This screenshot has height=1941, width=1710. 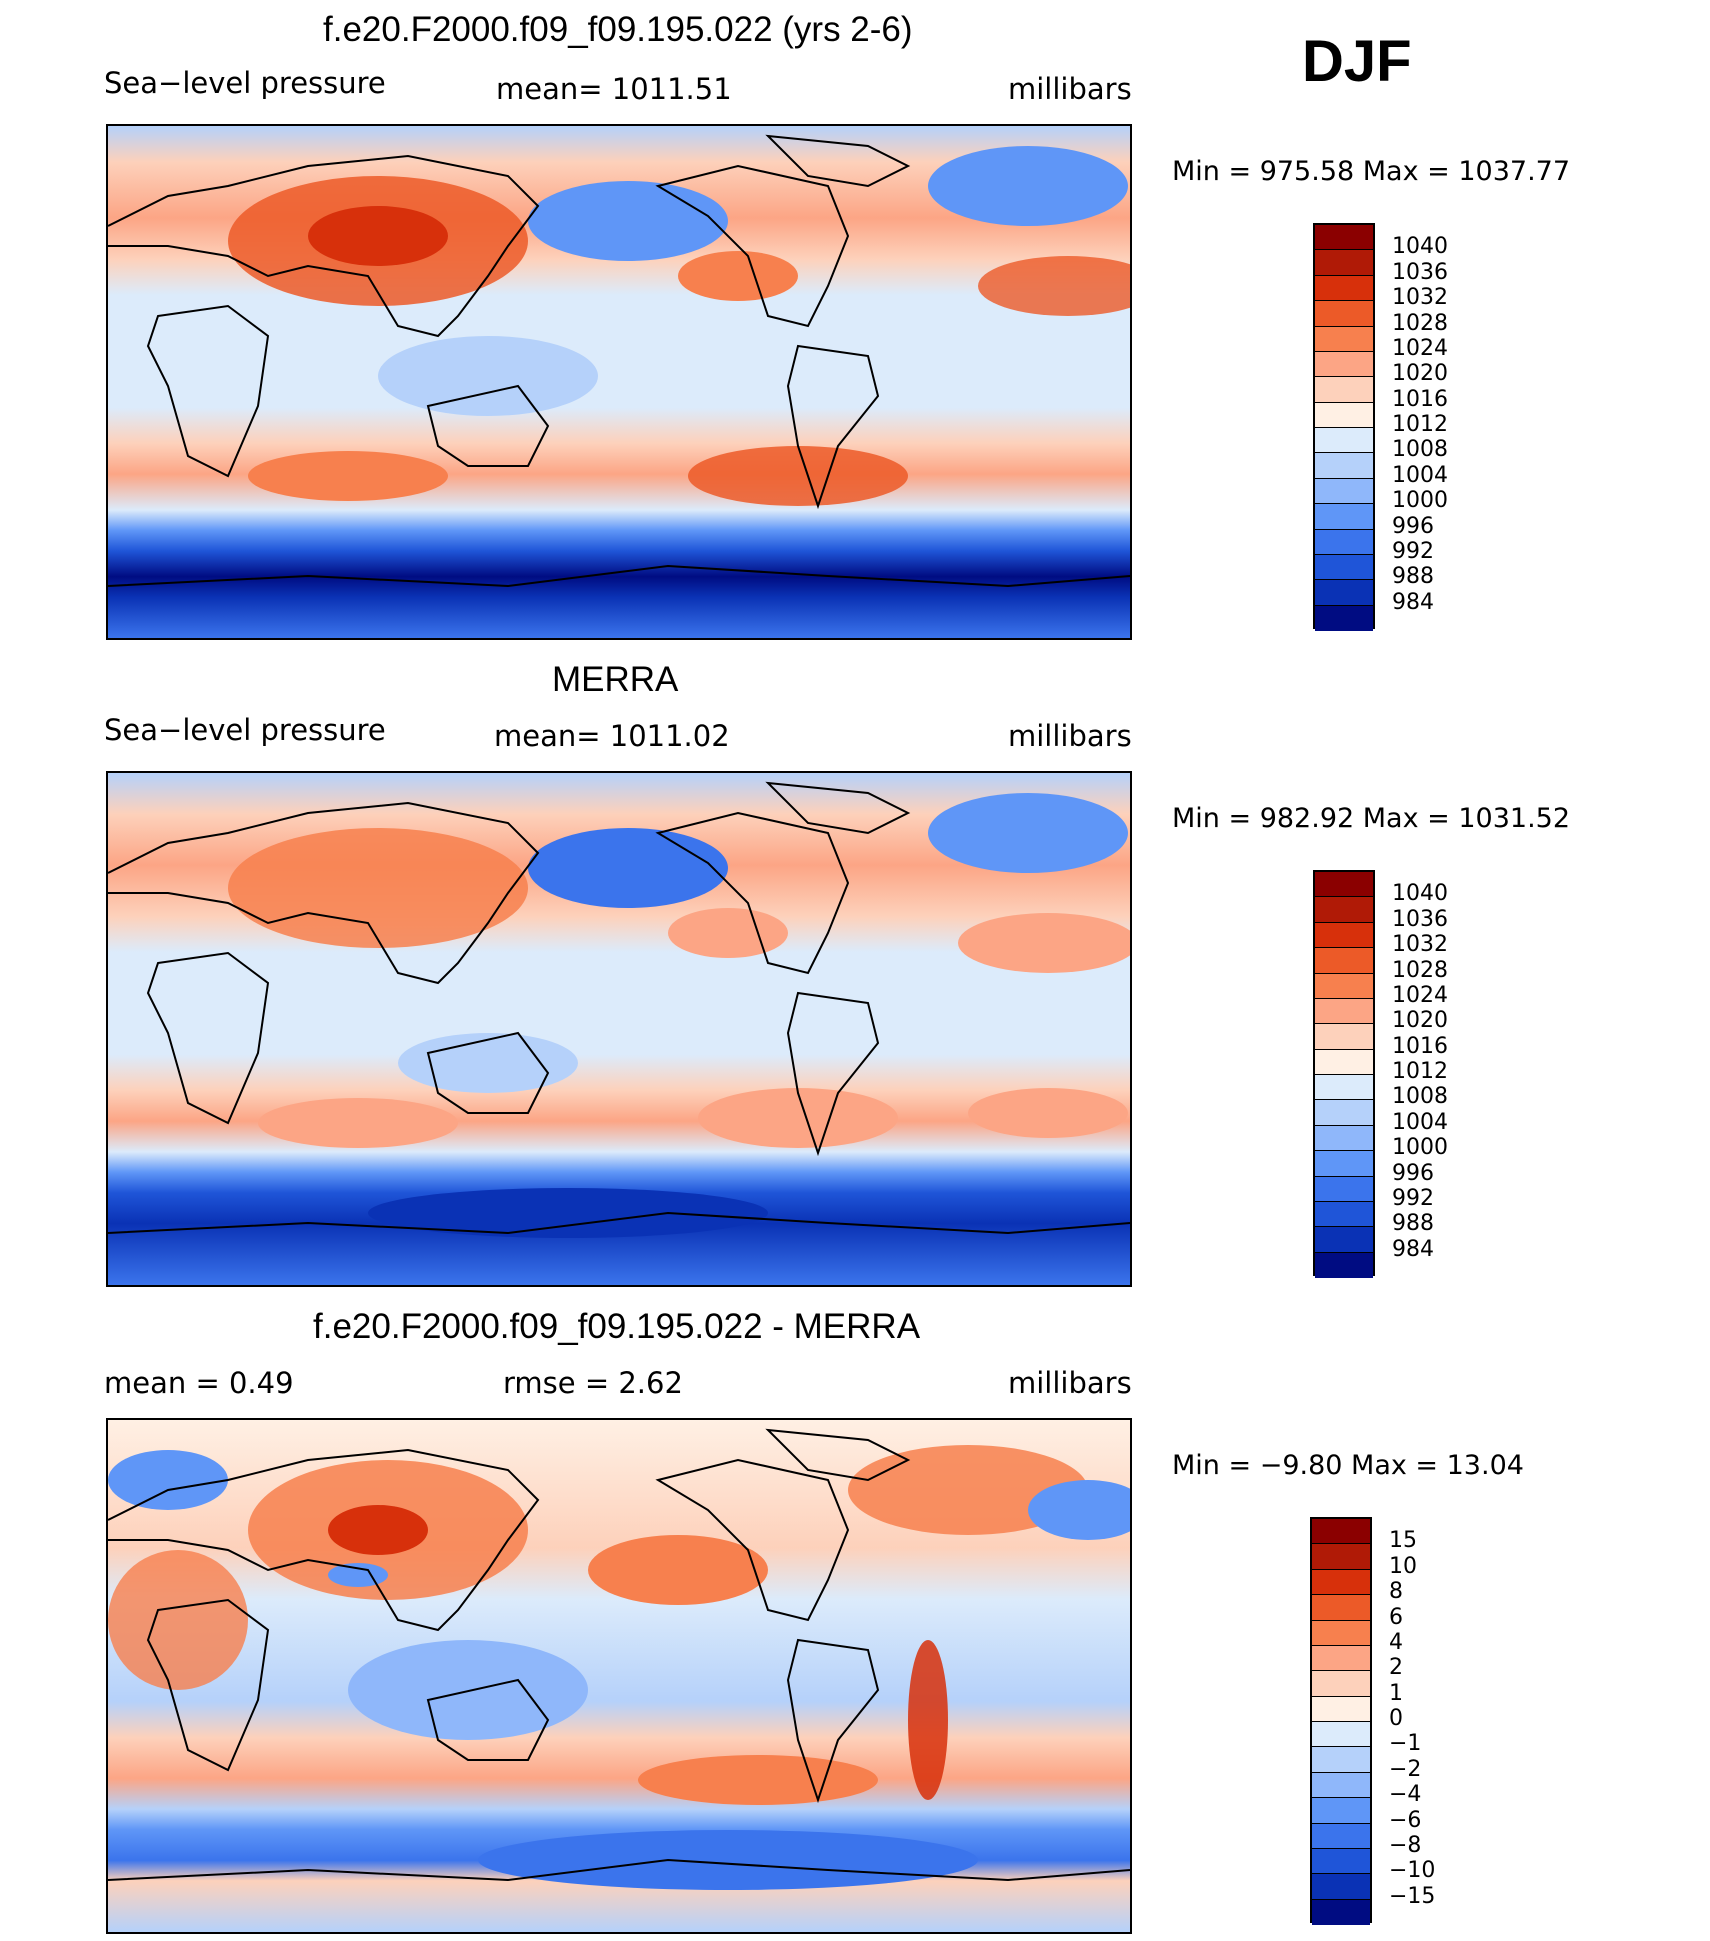 I want to click on panel-3-andes-positive, so click(x=928, y=1720).